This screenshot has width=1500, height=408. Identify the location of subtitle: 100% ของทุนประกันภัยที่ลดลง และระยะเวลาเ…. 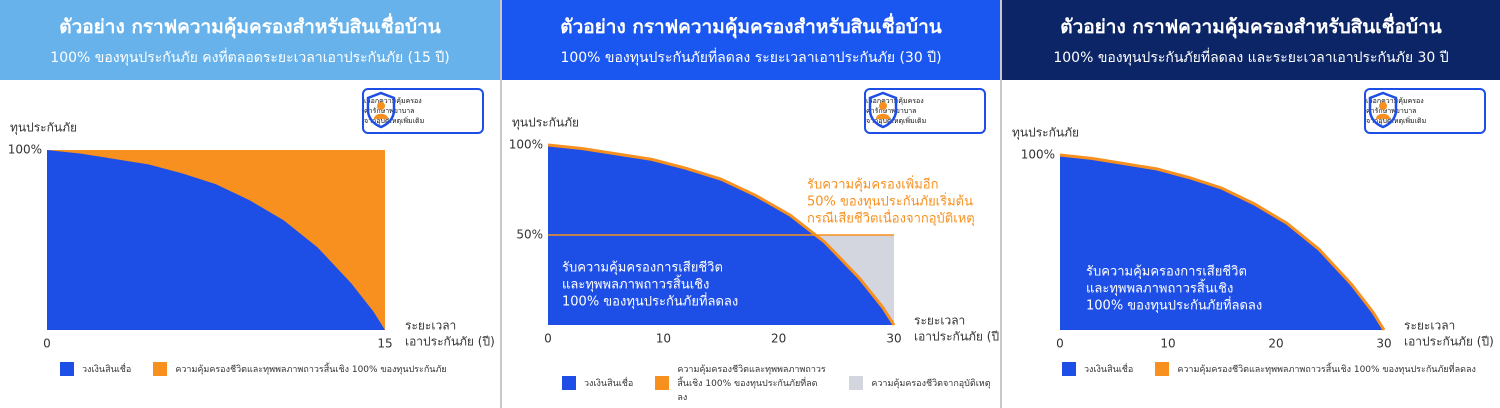
(1251, 58).